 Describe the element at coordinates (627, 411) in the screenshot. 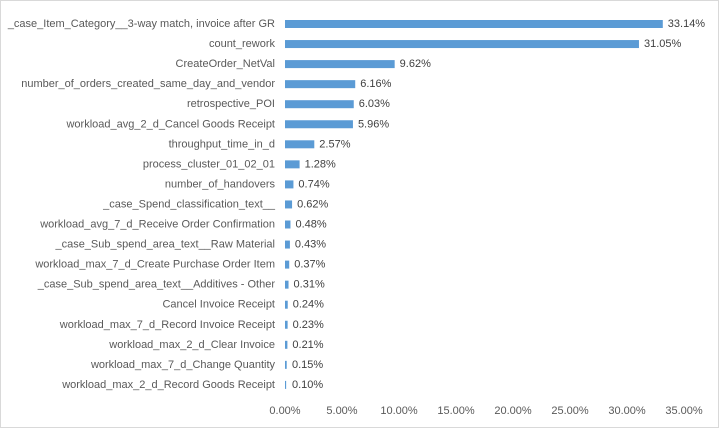

I see `x-tick-label: 30.00%` at that location.